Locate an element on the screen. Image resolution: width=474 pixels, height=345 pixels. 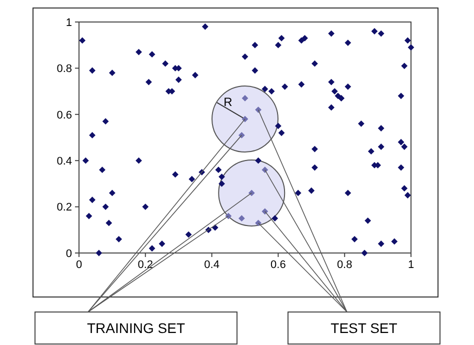
annotation: R is located at coordinates (228, 102).